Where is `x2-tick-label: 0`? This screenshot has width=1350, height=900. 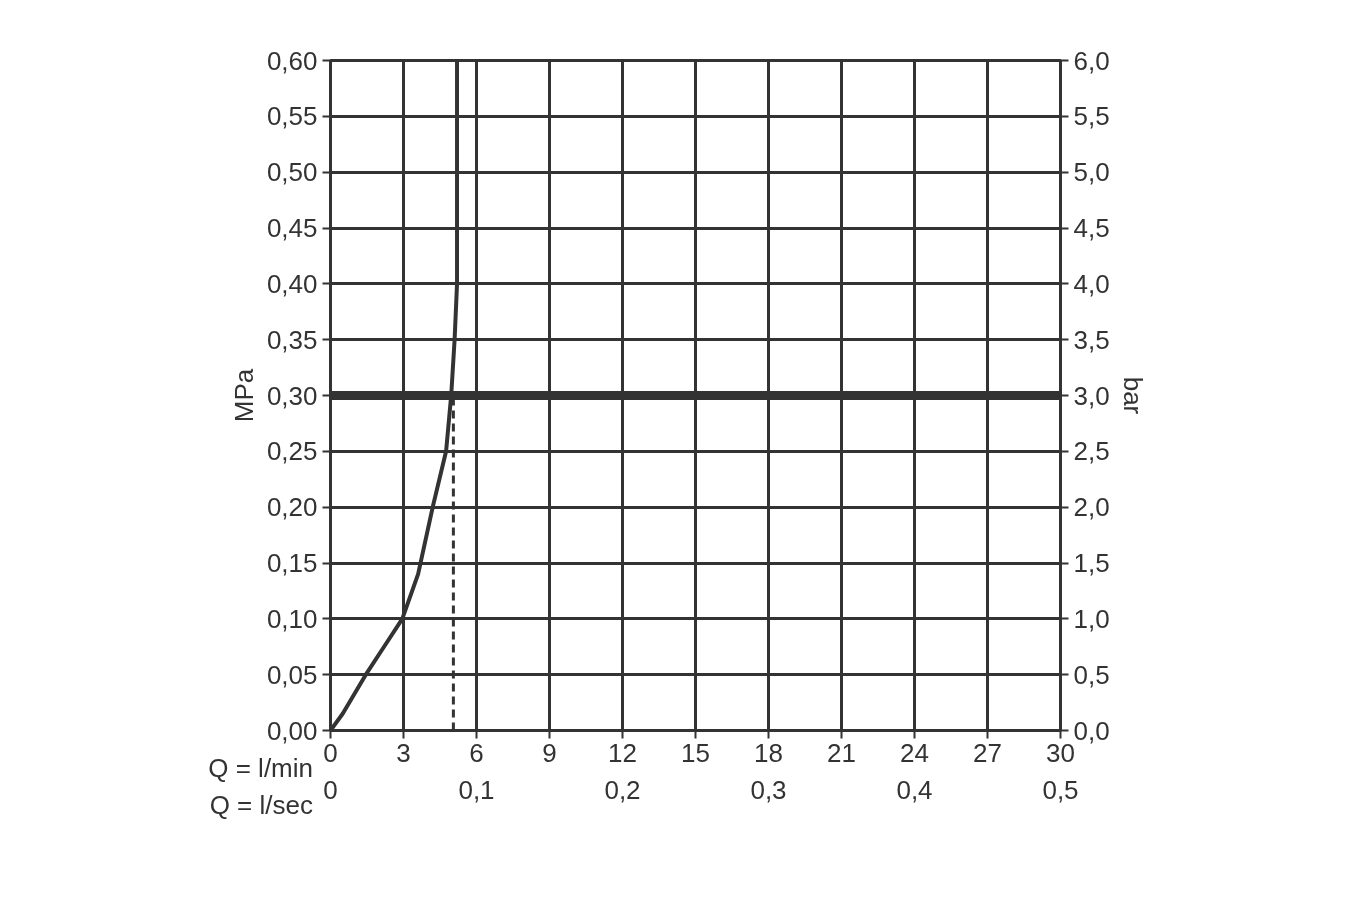 x2-tick-label: 0 is located at coordinates (330, 789).